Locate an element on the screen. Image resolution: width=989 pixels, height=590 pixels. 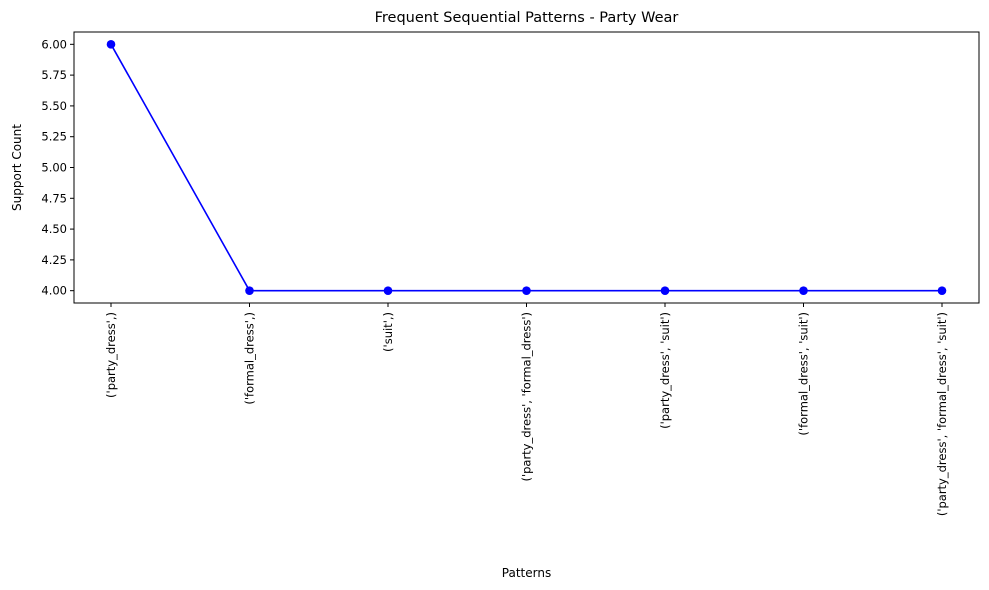
y-tick-label: 4.75 is located at coordinates (54, 198).